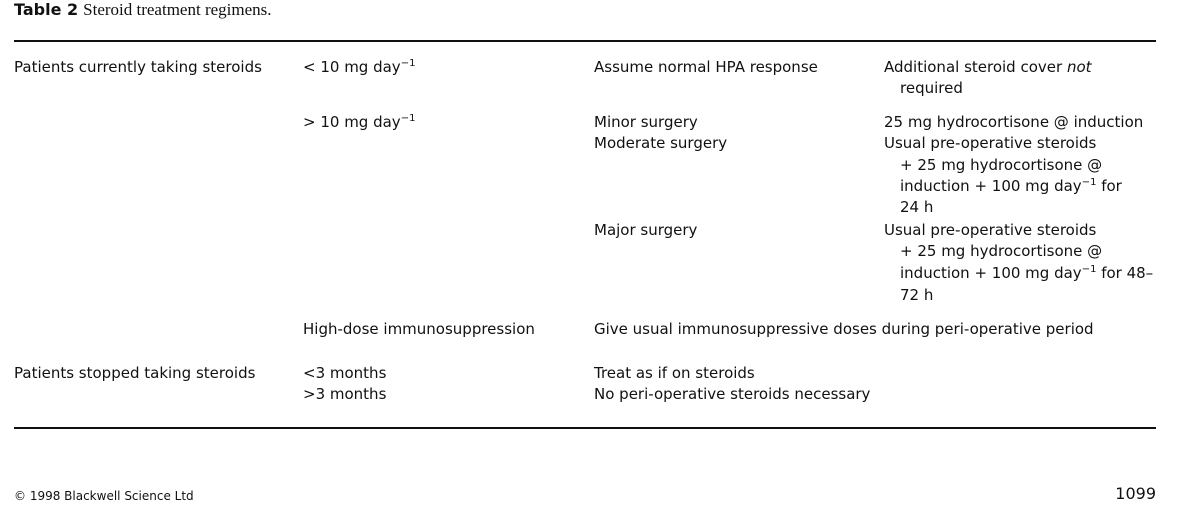 This screenshot has width=1200, height=521. Describe the element at coordinates (104, 496) in the screenshot. I see `copyright: © 1998 Blackwell Science Ltd` at that location.